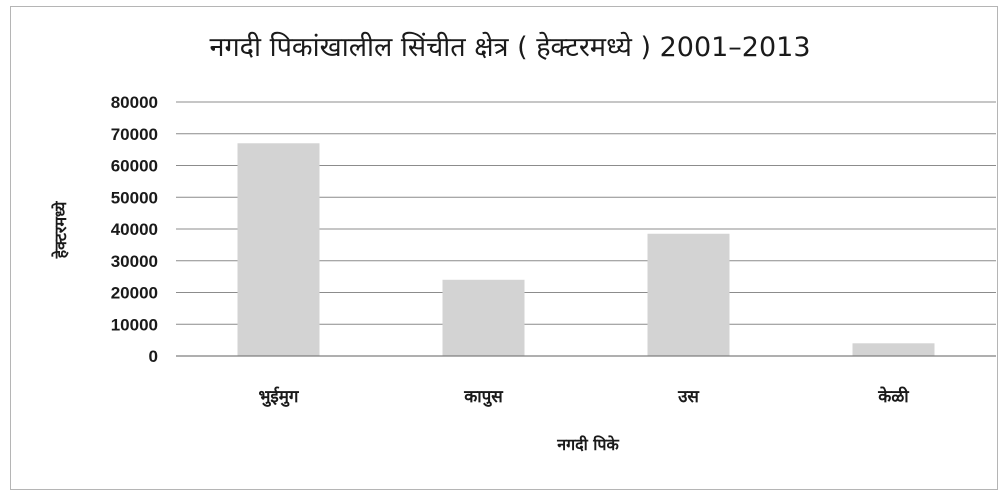 This screenshot has height=500, width=1007. What do you see at coordinates (134, 197) in the screenshot?
I see `y-tick-label: 50000` at bounding box center [134, 197].